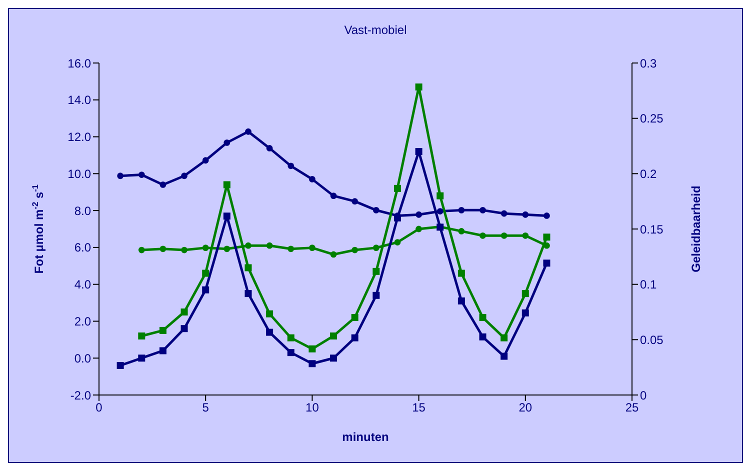  I want to click on y2-tick-label: 0.1, so click(649, 285).